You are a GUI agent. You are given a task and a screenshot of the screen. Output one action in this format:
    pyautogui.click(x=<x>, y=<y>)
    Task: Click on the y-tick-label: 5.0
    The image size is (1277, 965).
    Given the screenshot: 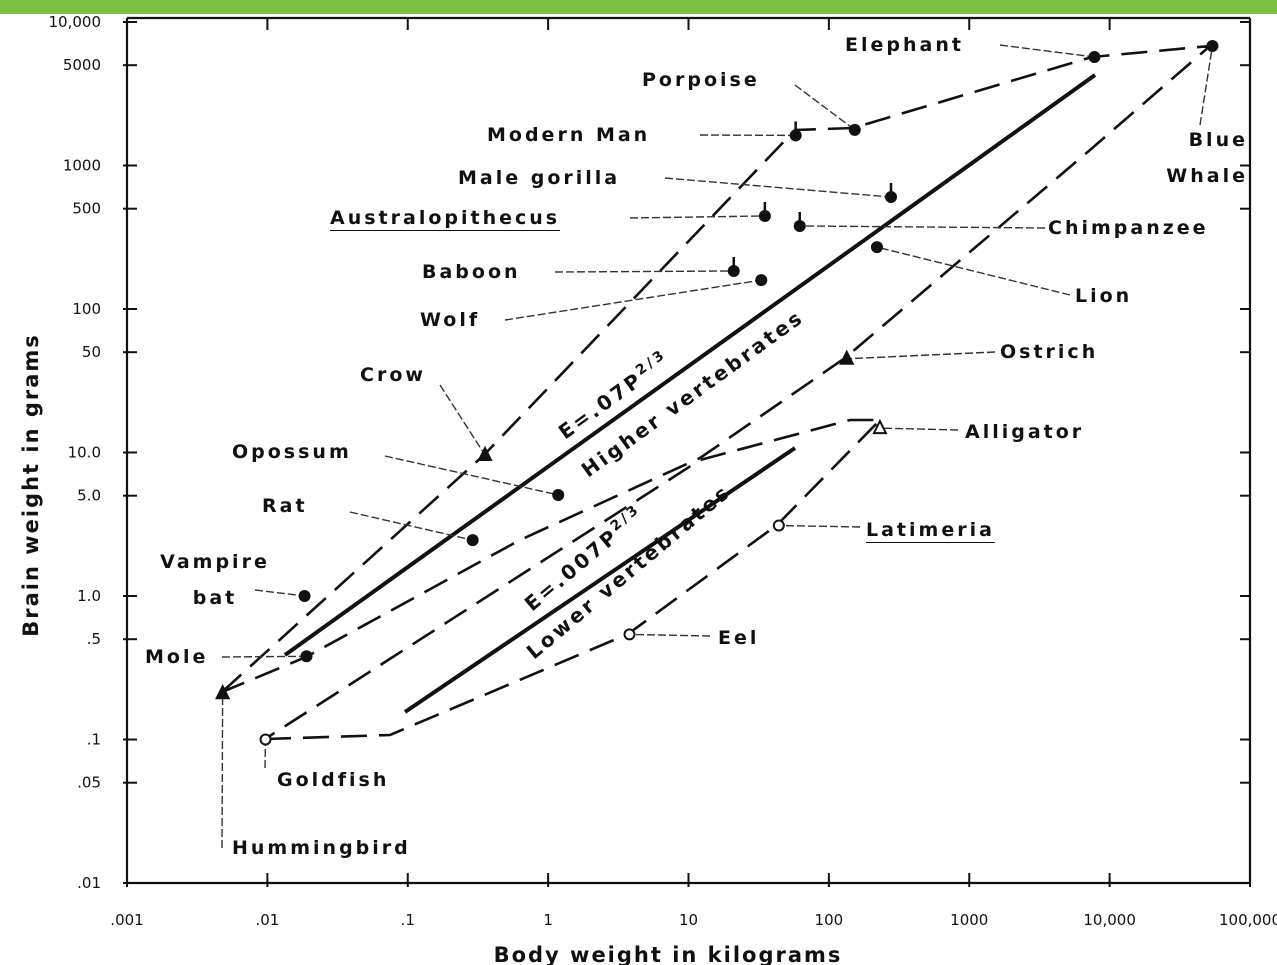 What is the action you would take?
    pyautogui.click(x=89, y=496)
    